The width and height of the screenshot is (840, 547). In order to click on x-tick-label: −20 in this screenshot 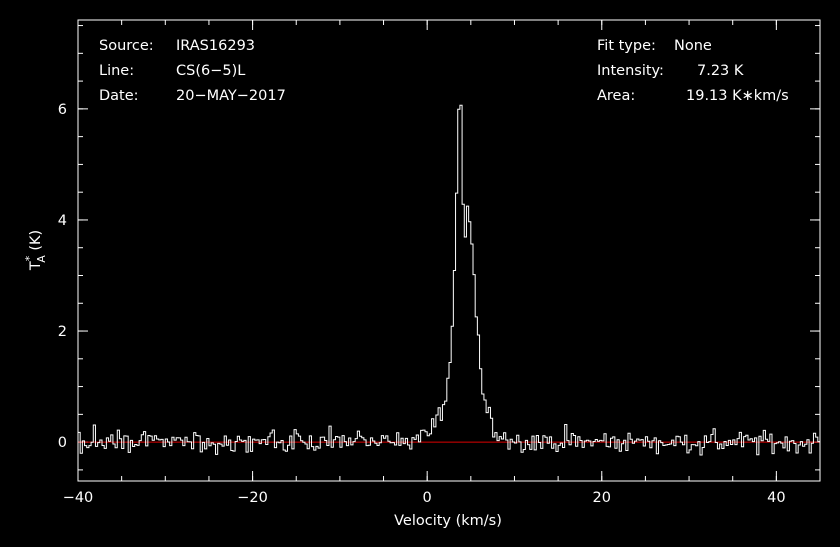, I will do `click(252, 498)`.